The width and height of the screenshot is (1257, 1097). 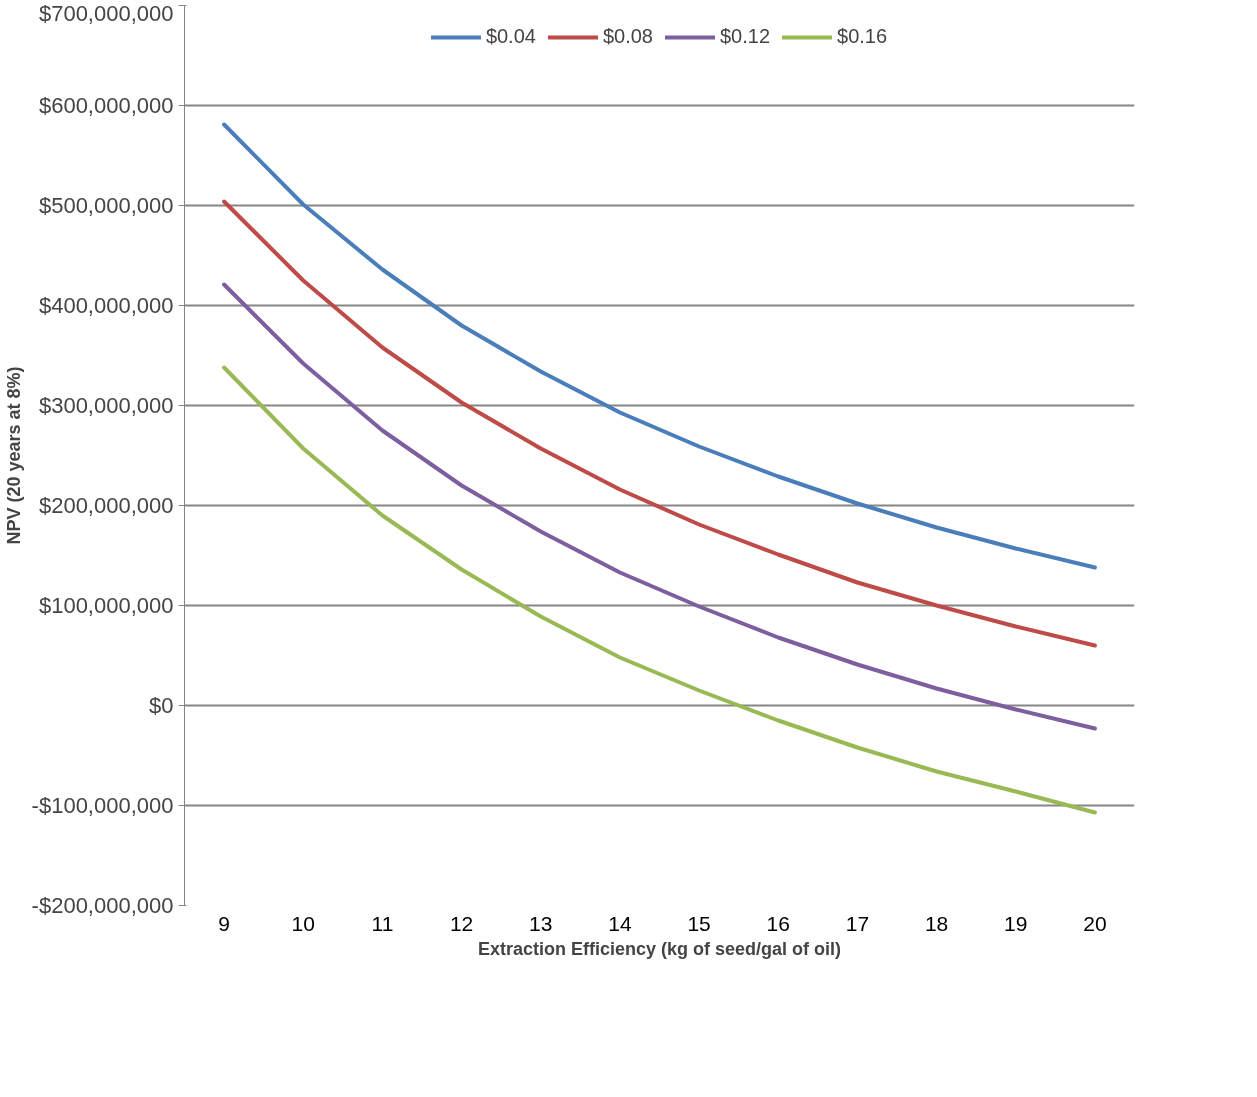 I want to click on y-axis-title: NPV (20 years at 8%), so click(x=13, y=455).